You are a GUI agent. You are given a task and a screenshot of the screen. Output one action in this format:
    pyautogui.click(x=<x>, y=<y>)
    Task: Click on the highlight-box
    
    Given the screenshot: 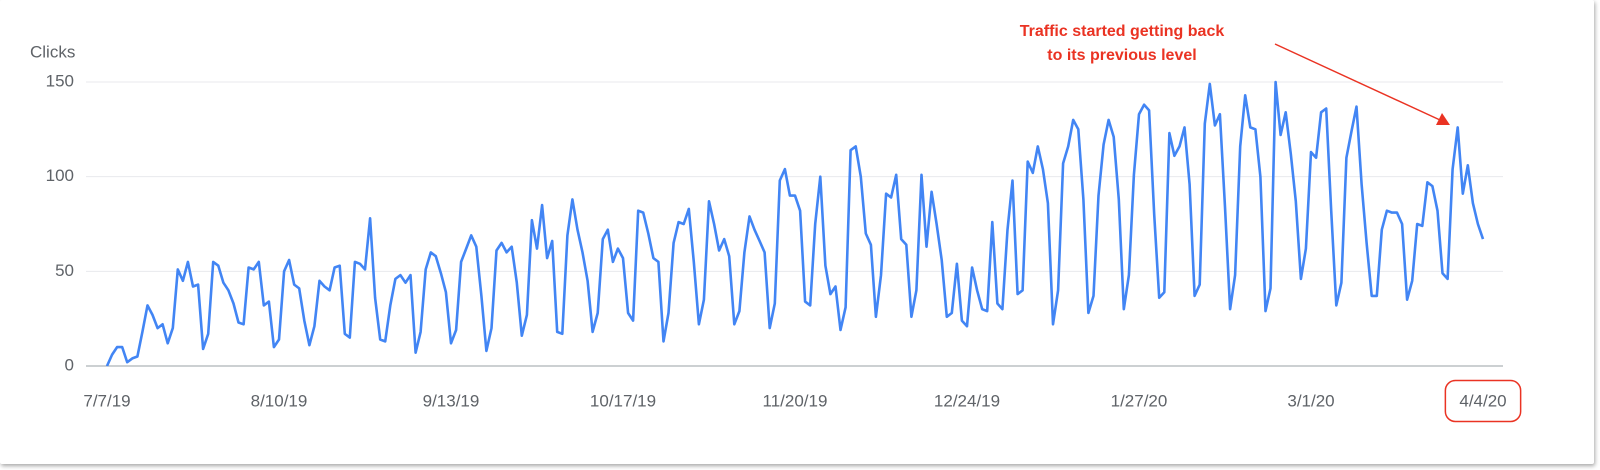 What is the action you would take?
    pyautogui.click(x=1483, y=401)
    